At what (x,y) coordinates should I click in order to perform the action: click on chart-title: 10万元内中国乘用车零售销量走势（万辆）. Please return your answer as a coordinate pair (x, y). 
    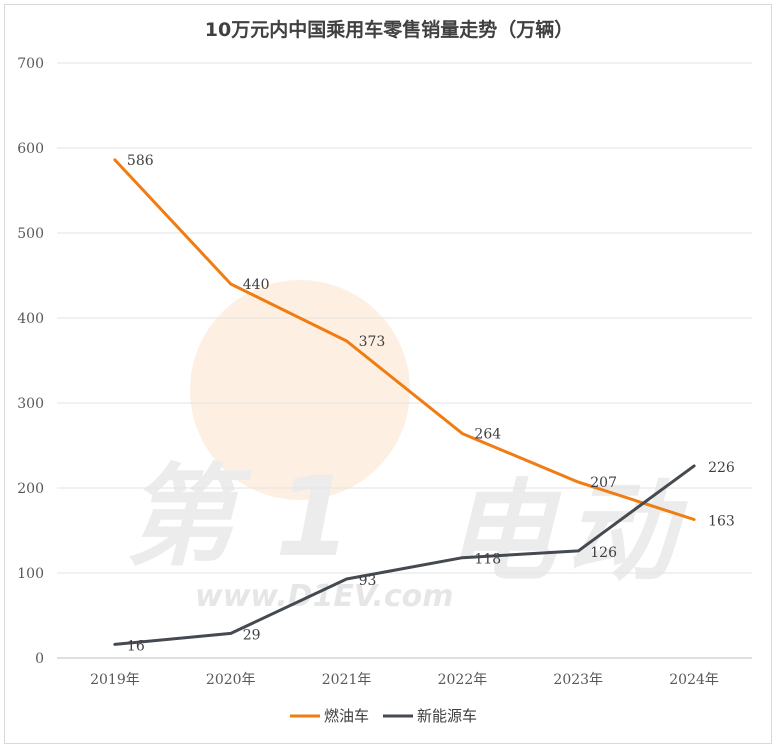
    Looking at the image, I should click on (389, 29).